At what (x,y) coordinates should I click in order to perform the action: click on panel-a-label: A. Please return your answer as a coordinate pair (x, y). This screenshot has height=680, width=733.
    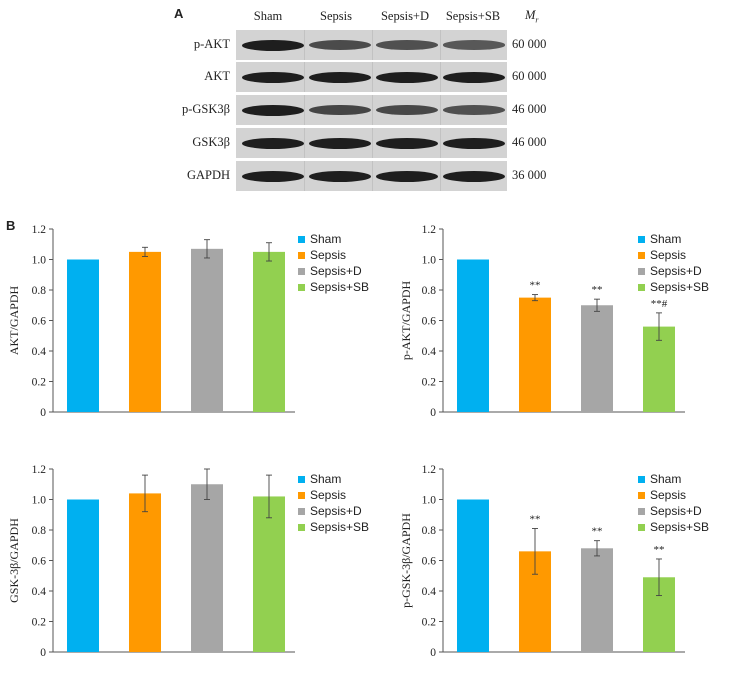
    Looking at the image, I should click on (179, 13).